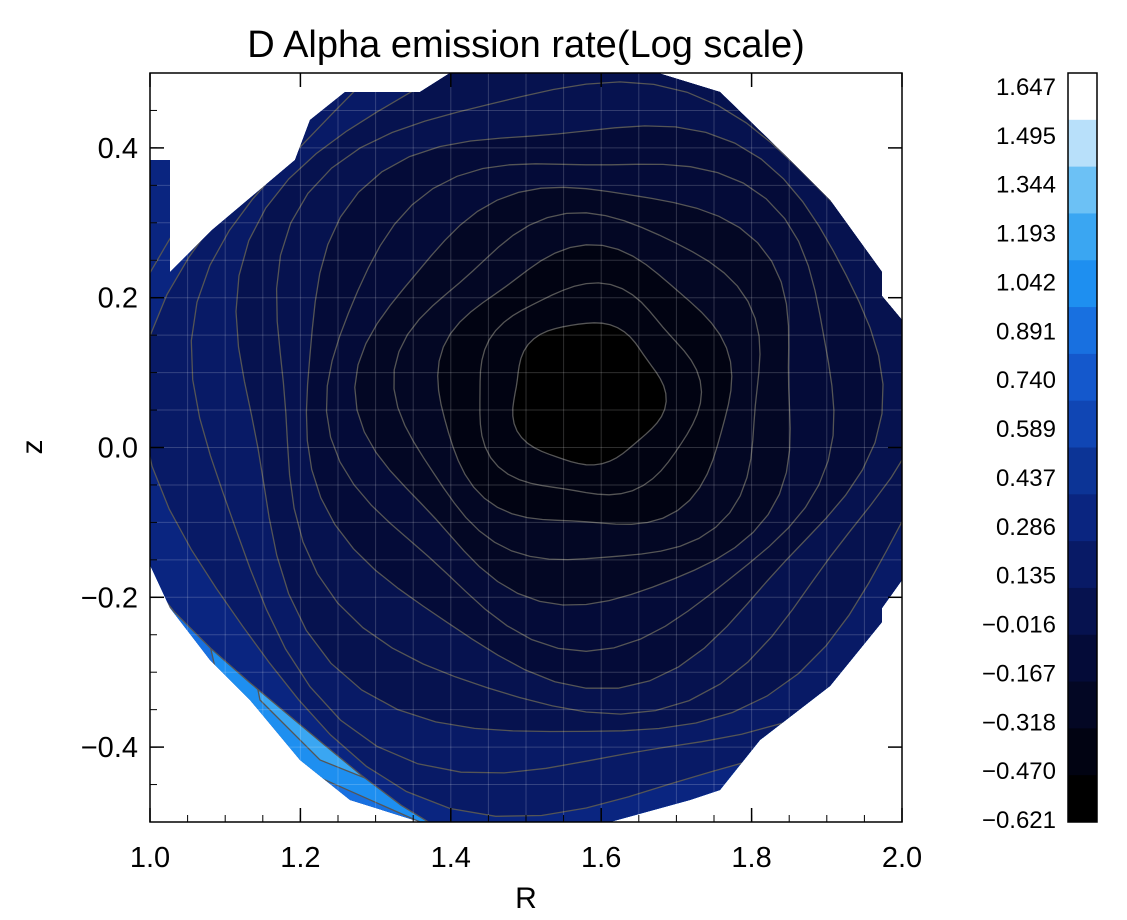 Image resolution: width=1127 pixels, height=920 pixels. Describe the element at coordinates (118, 149) in the screenshot. I see `y-tick-label: 0.4` at that location.